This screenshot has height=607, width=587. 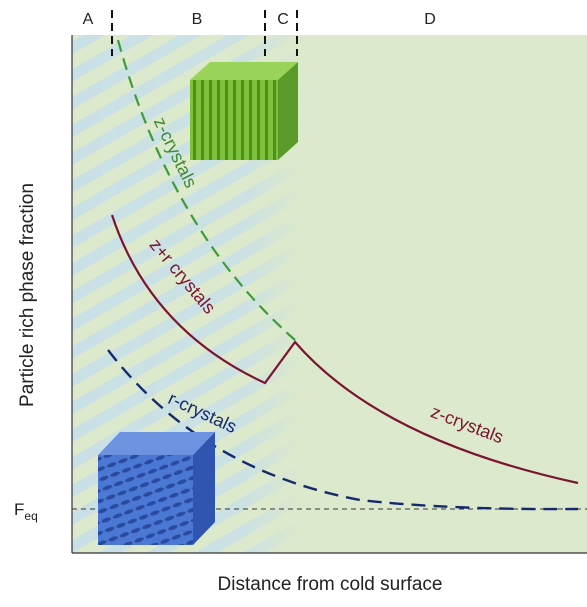 What do you see at coordinates (27, 295) in the screenshot?
I see `y-axis-label: Particle rich phase fraction` at bounding box center [27, 295].